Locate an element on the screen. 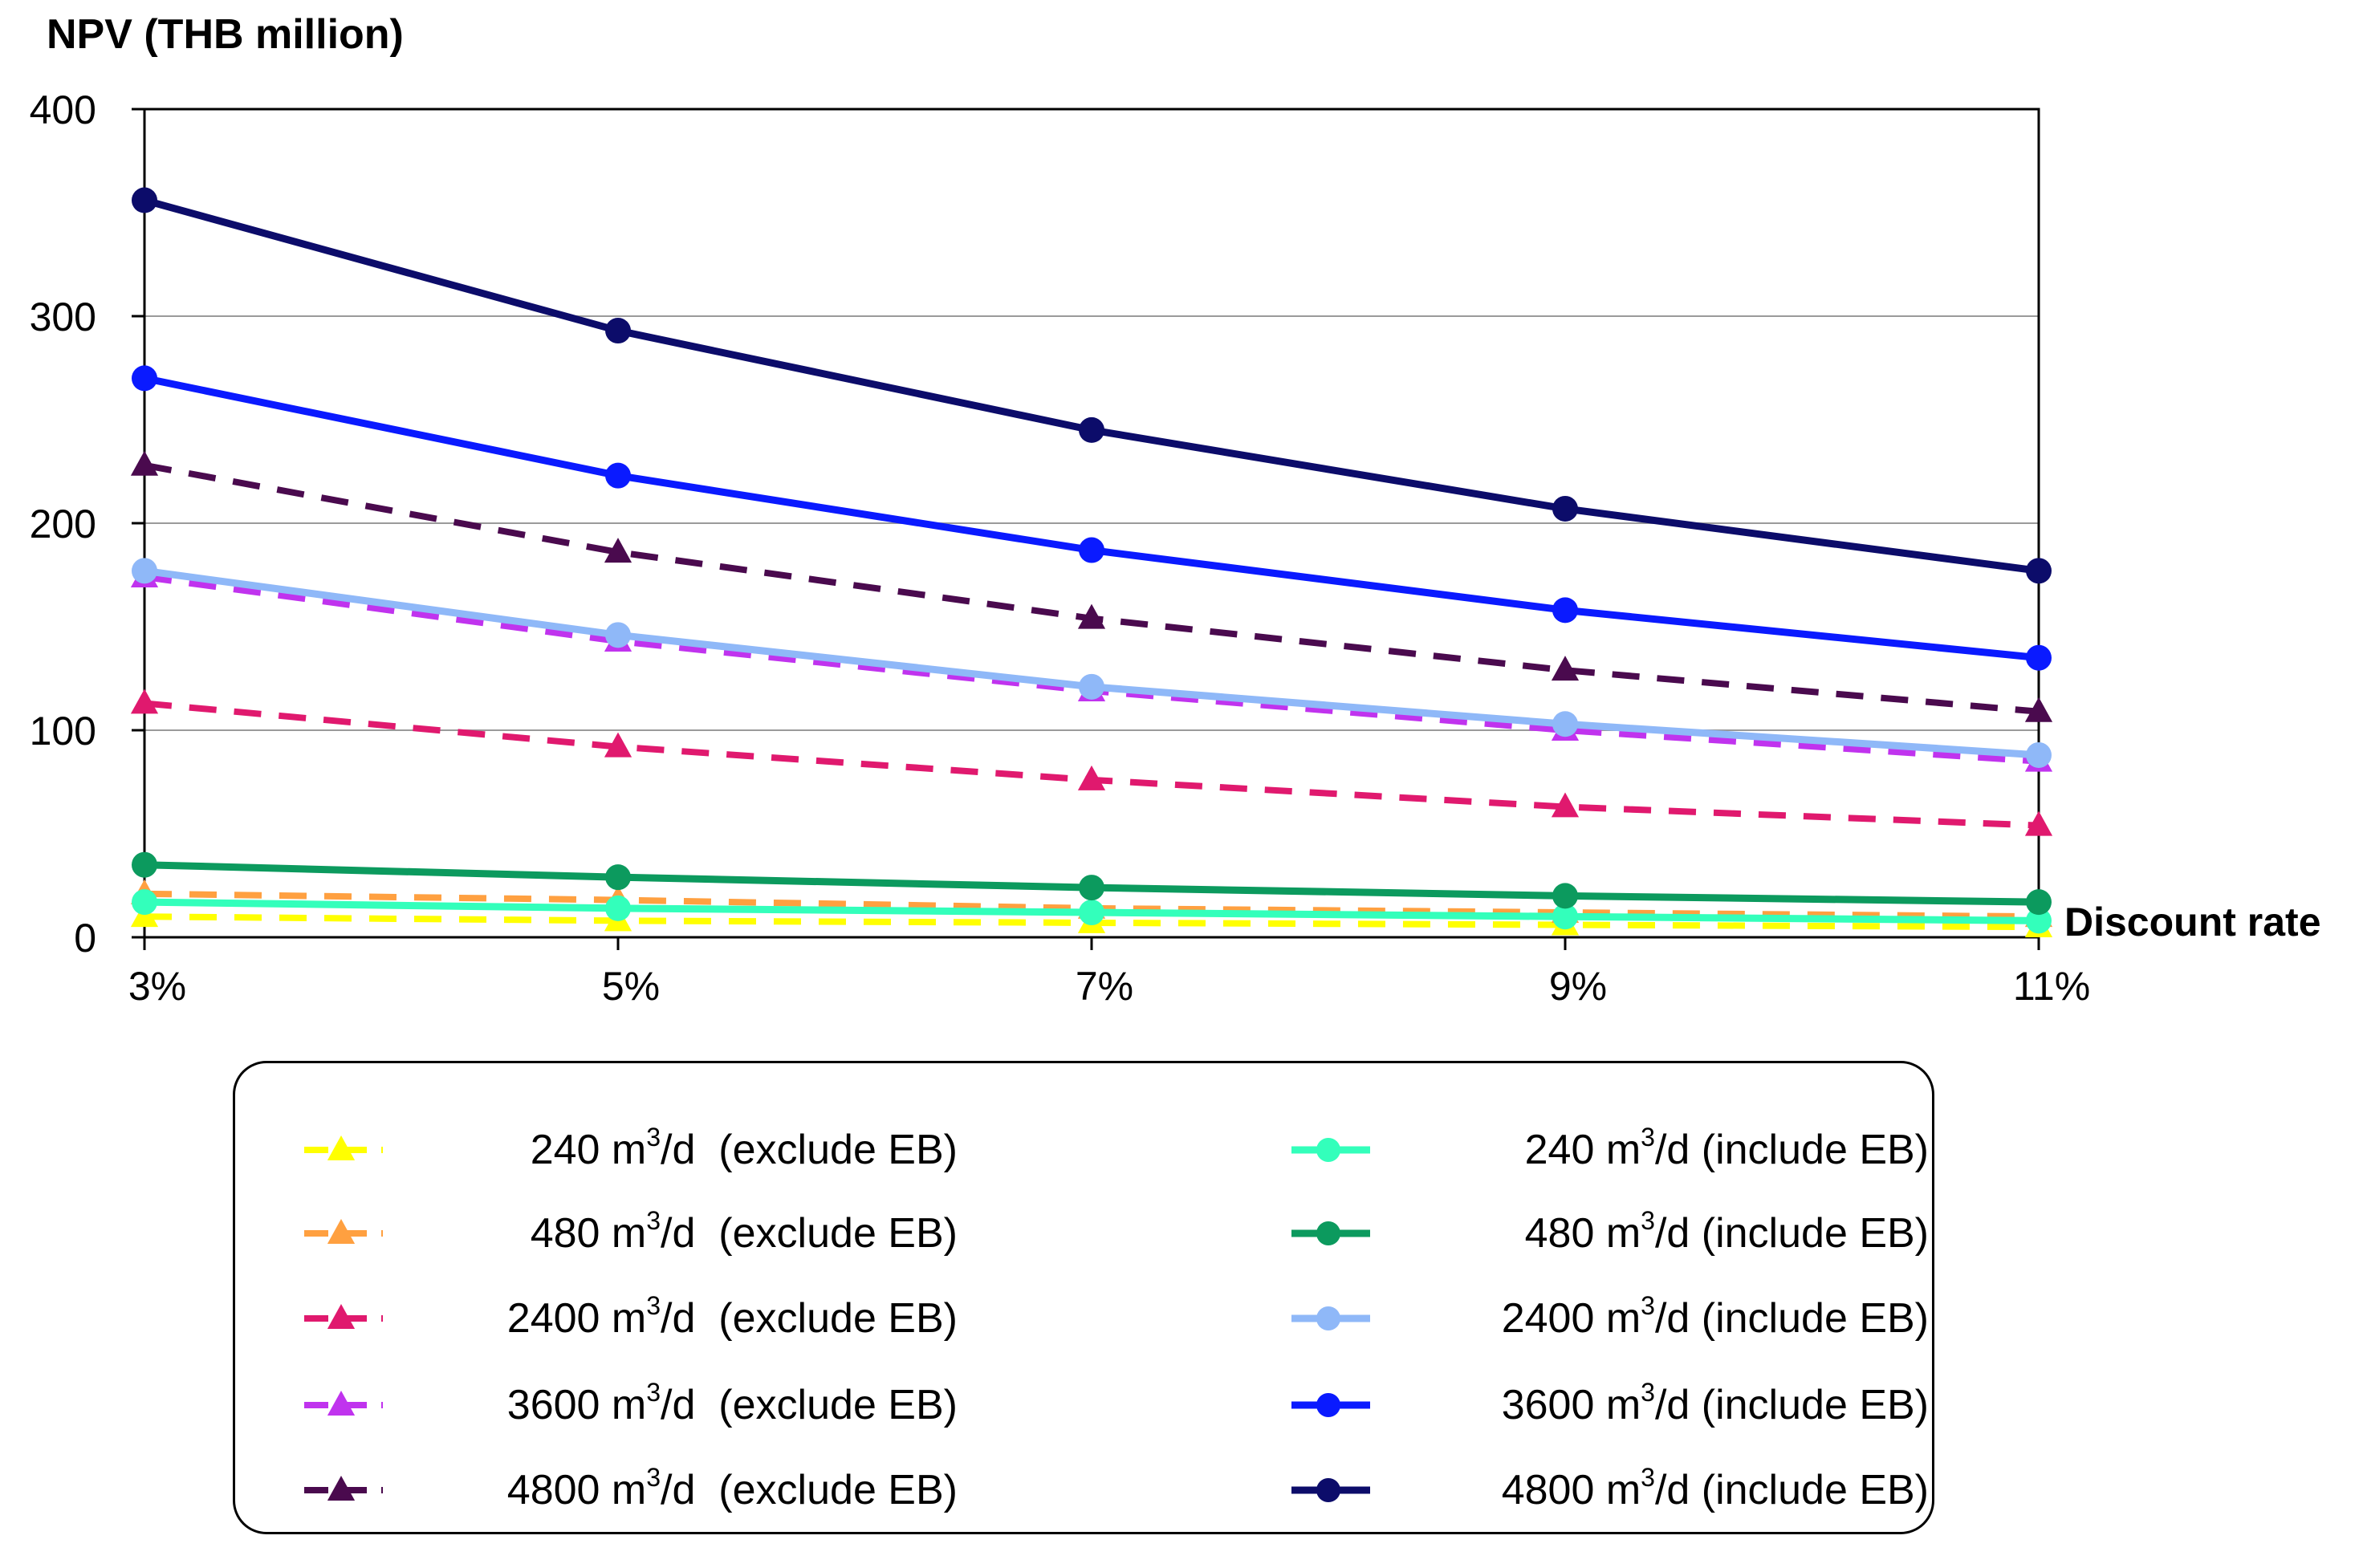 The width and height of the screenshot is (2363, 1568). legend-label-0: 240 m3/d (exclude EB) is located at coordinates (744, 1147).